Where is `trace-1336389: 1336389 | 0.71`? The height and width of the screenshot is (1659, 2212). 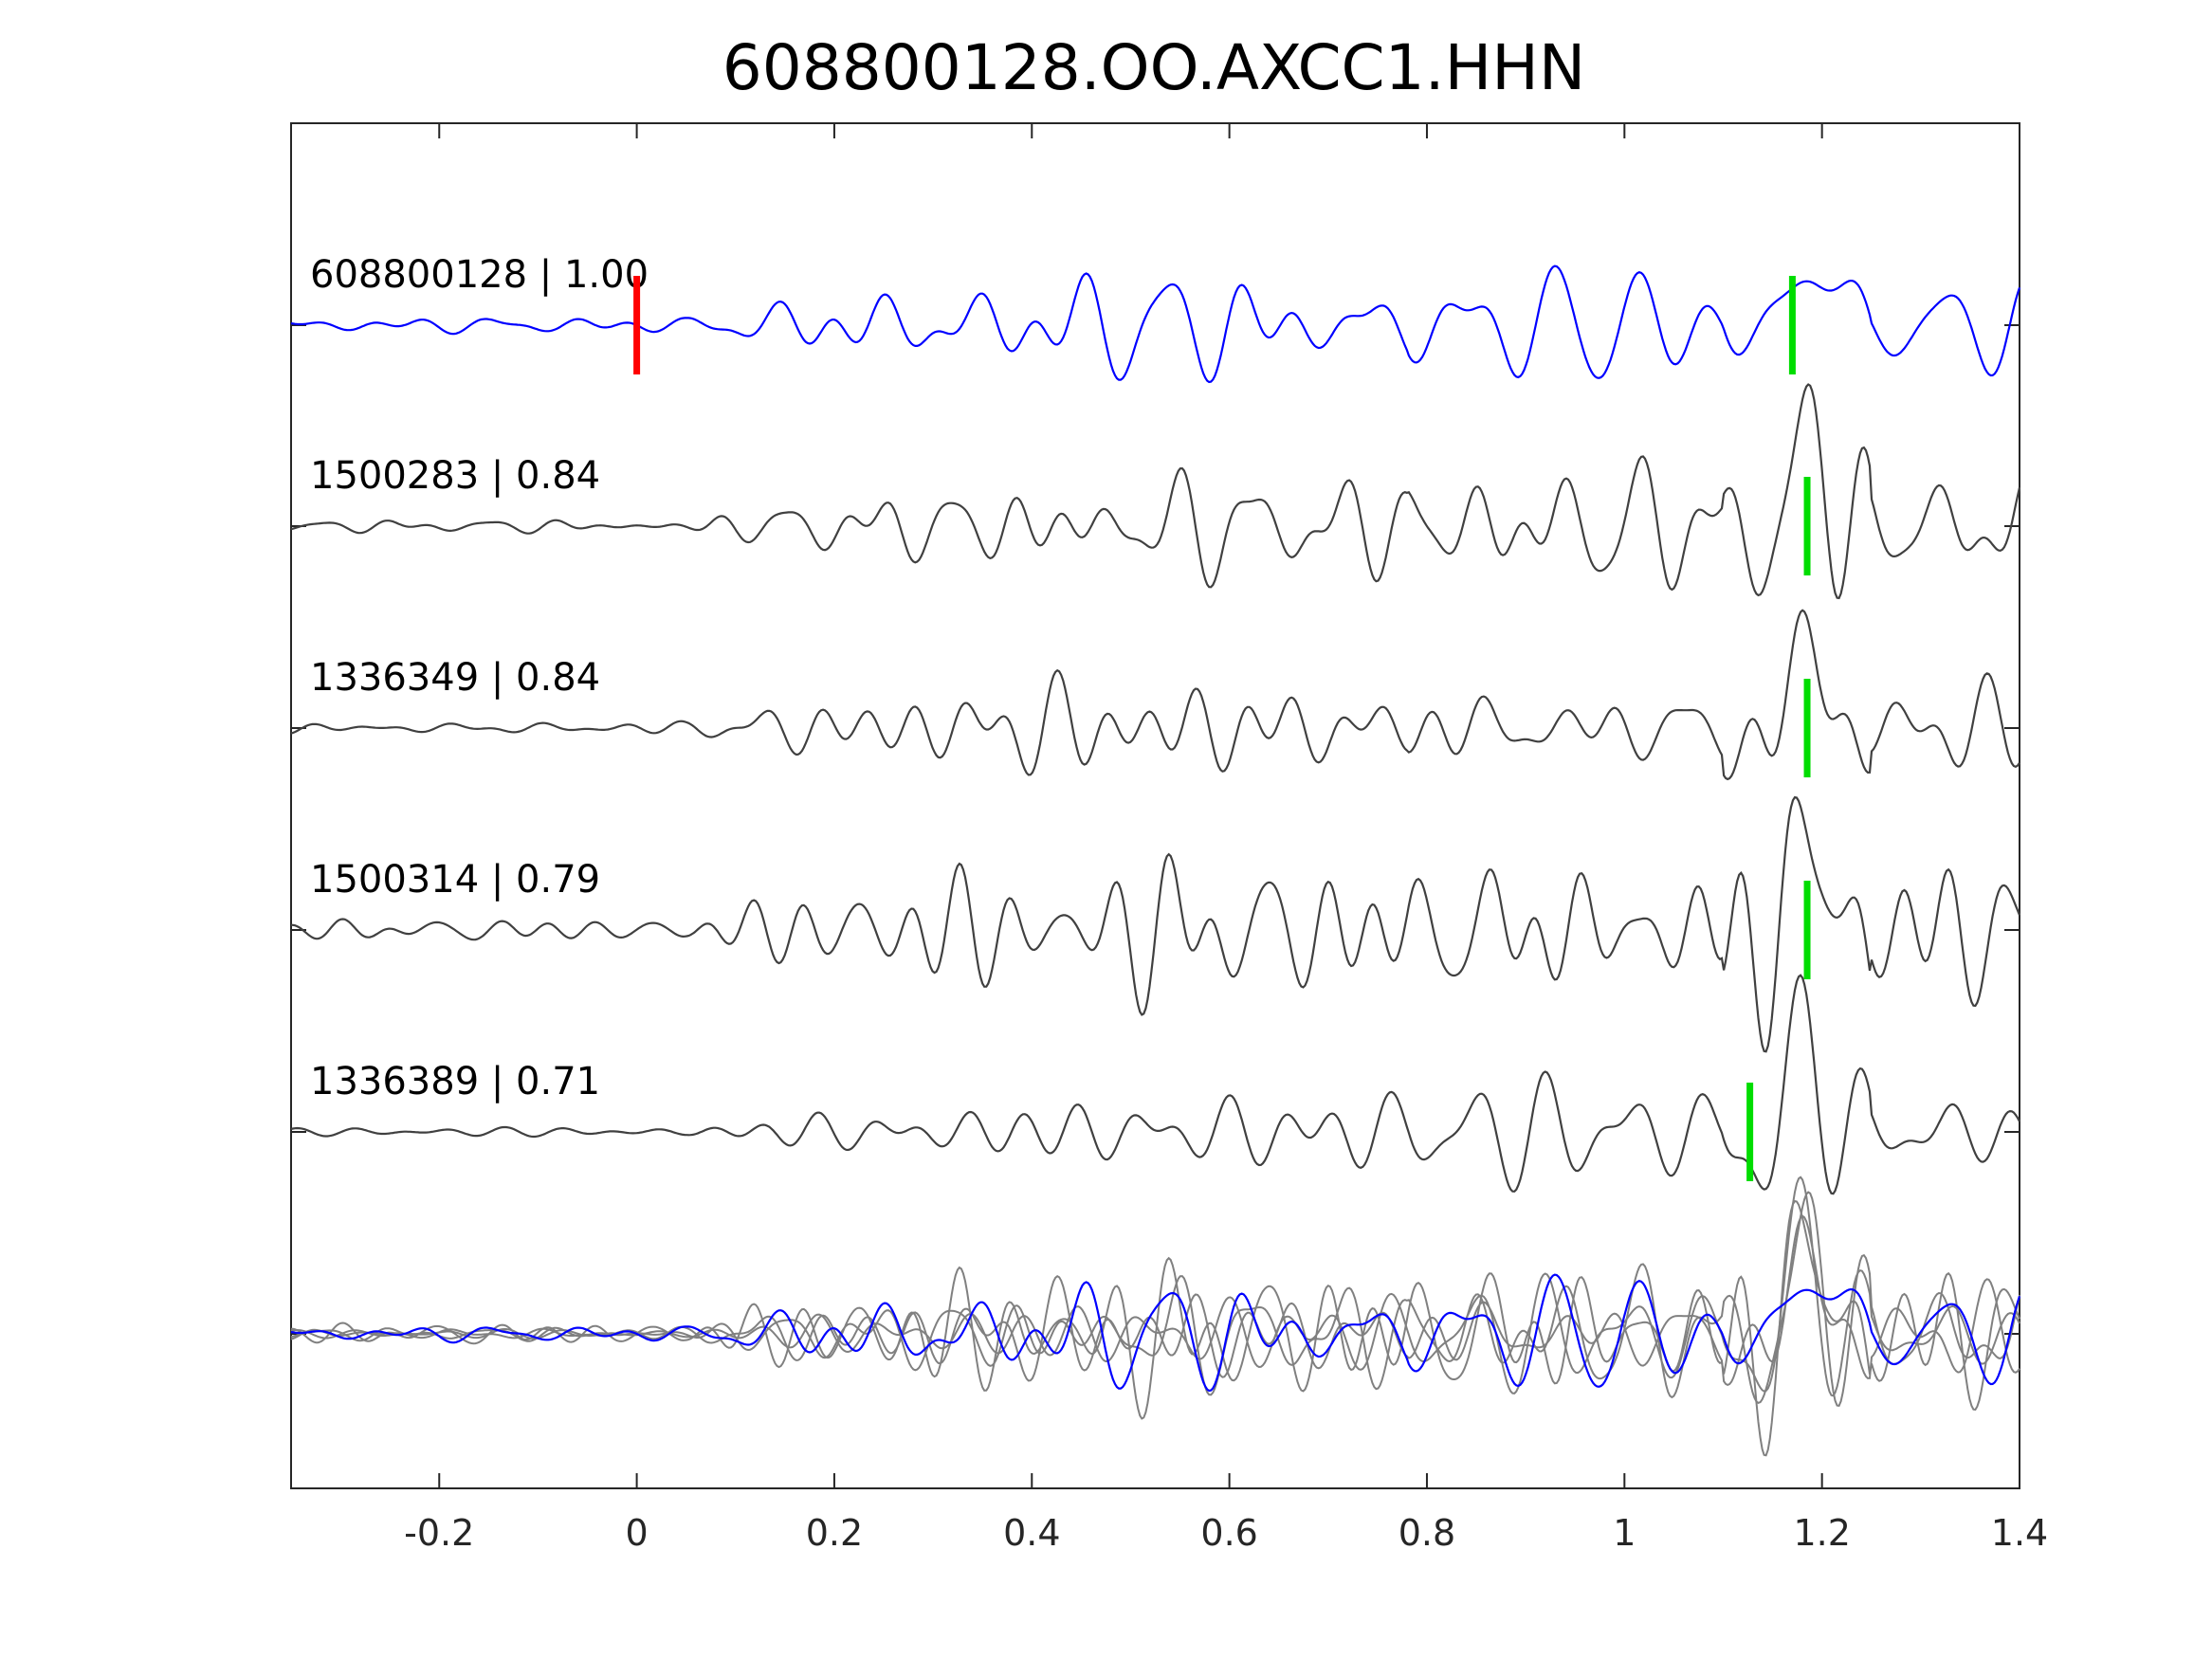 trace-1336389: 1336389 | 0.71 is located at coordinates (1155, 1084).